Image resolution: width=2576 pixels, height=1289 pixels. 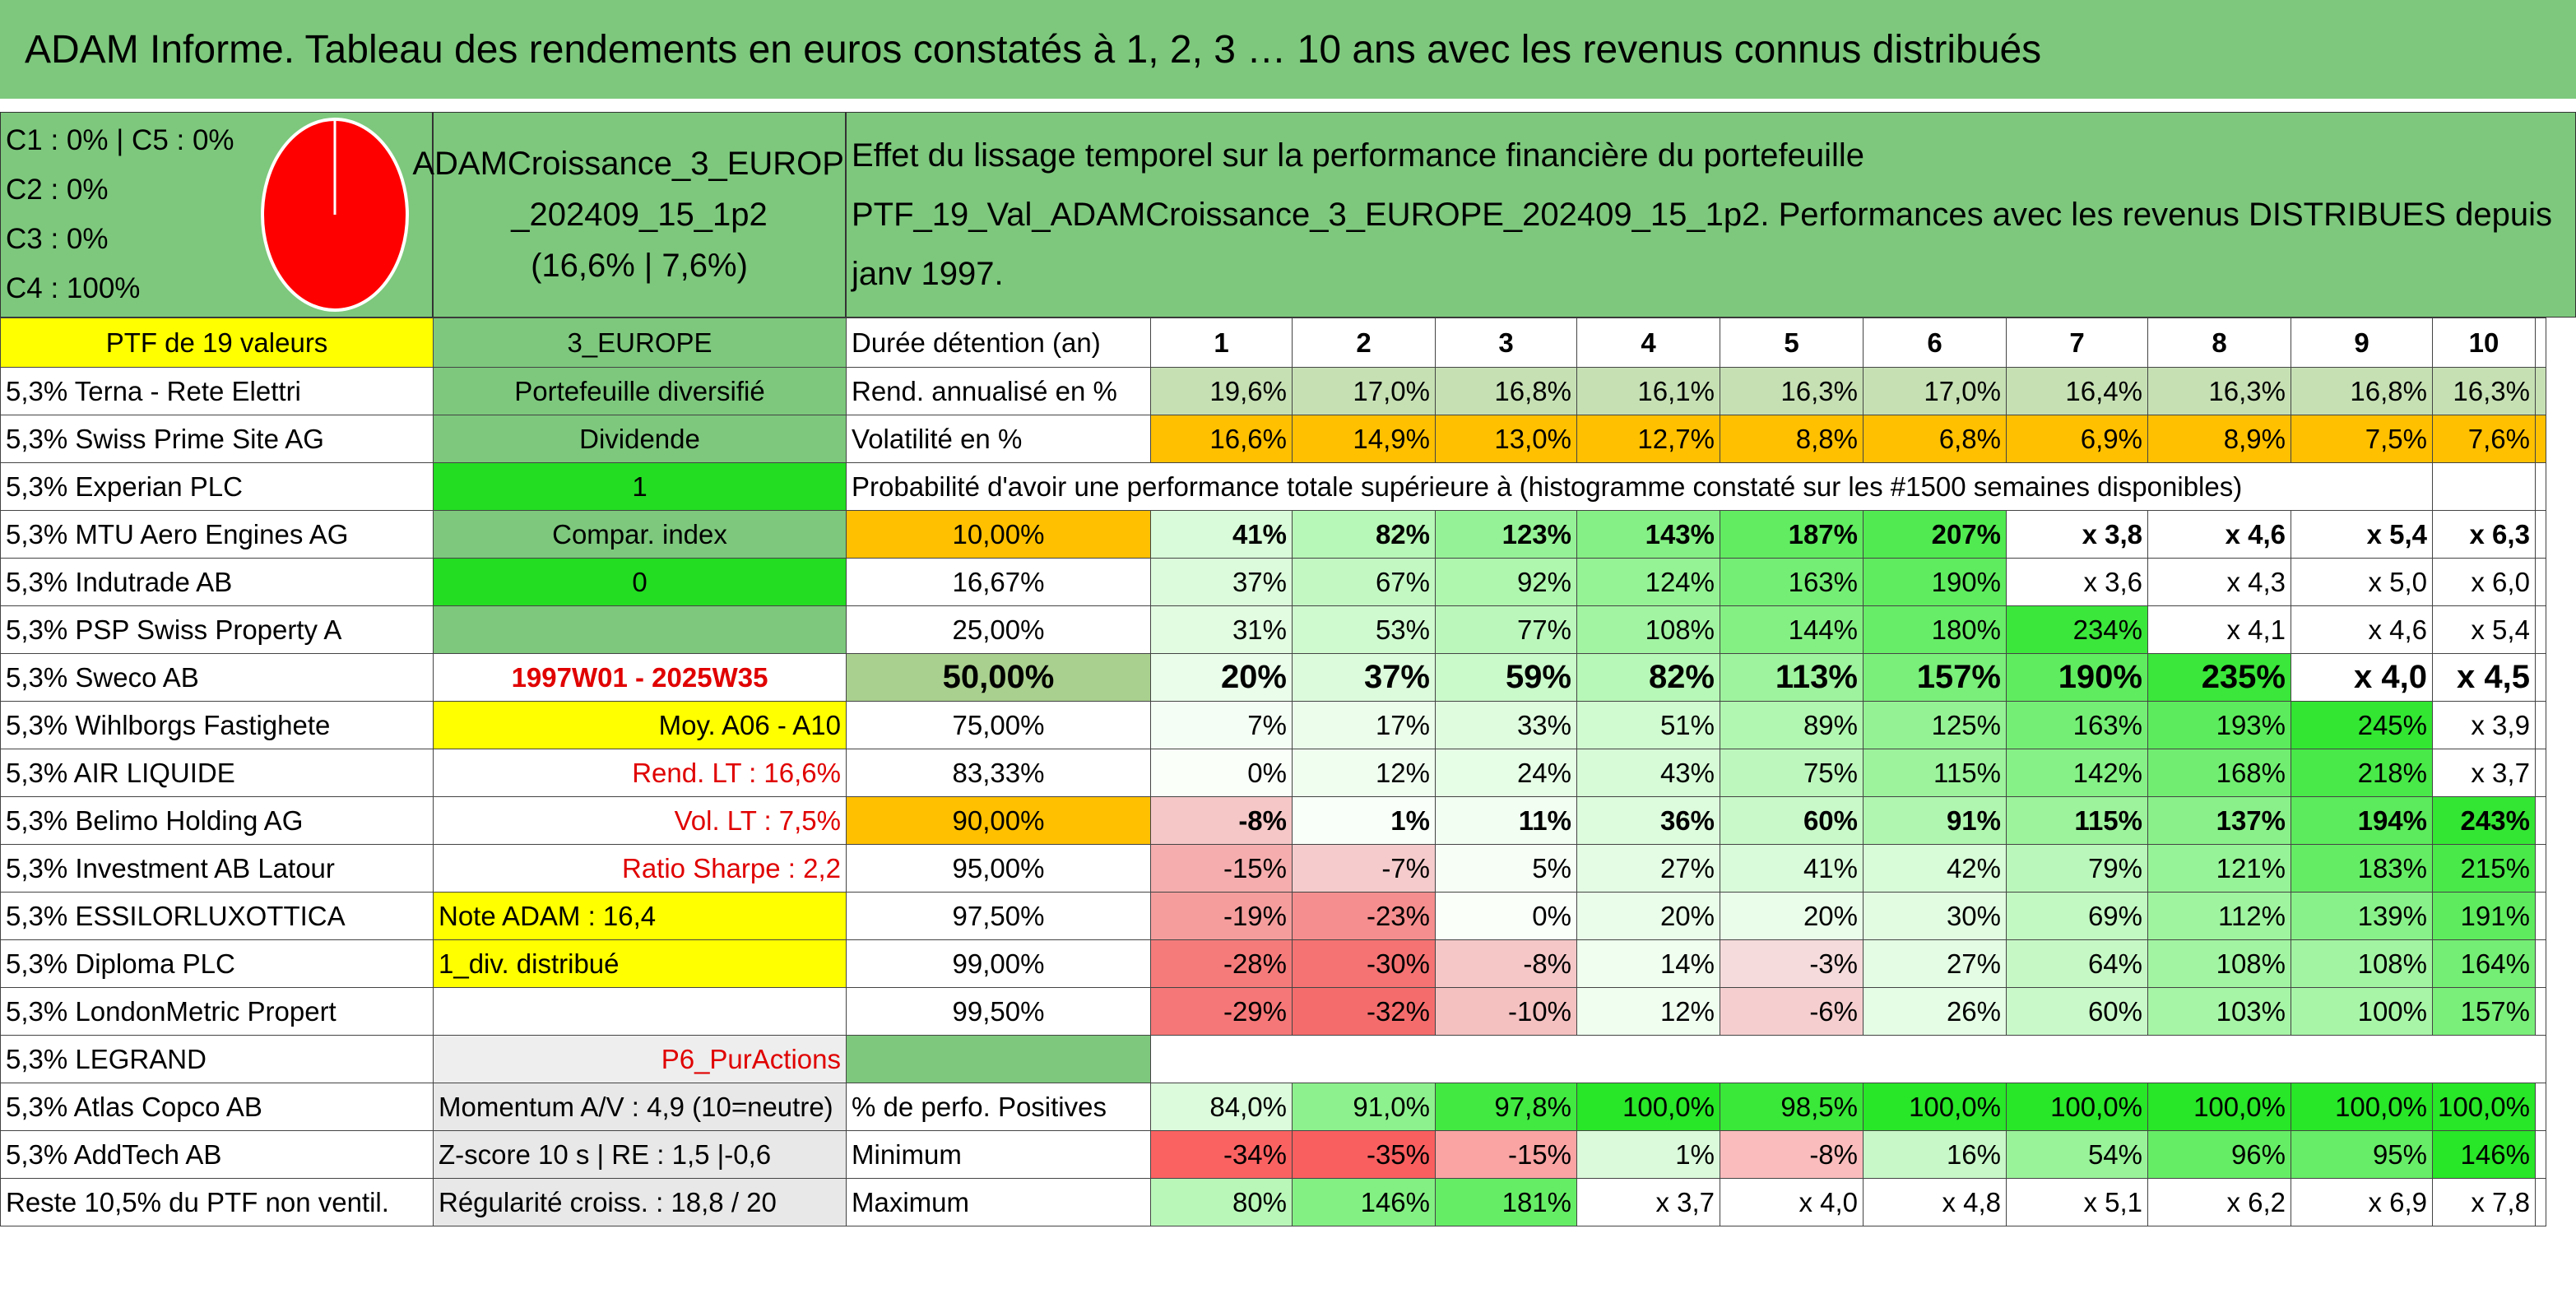 What do you see at coordinates (640, 1154) in the screenshot?
I see `info-zscore: Z-score 10 s | RE : 1,5 |-0,6` at bounding box center [640, 1154].